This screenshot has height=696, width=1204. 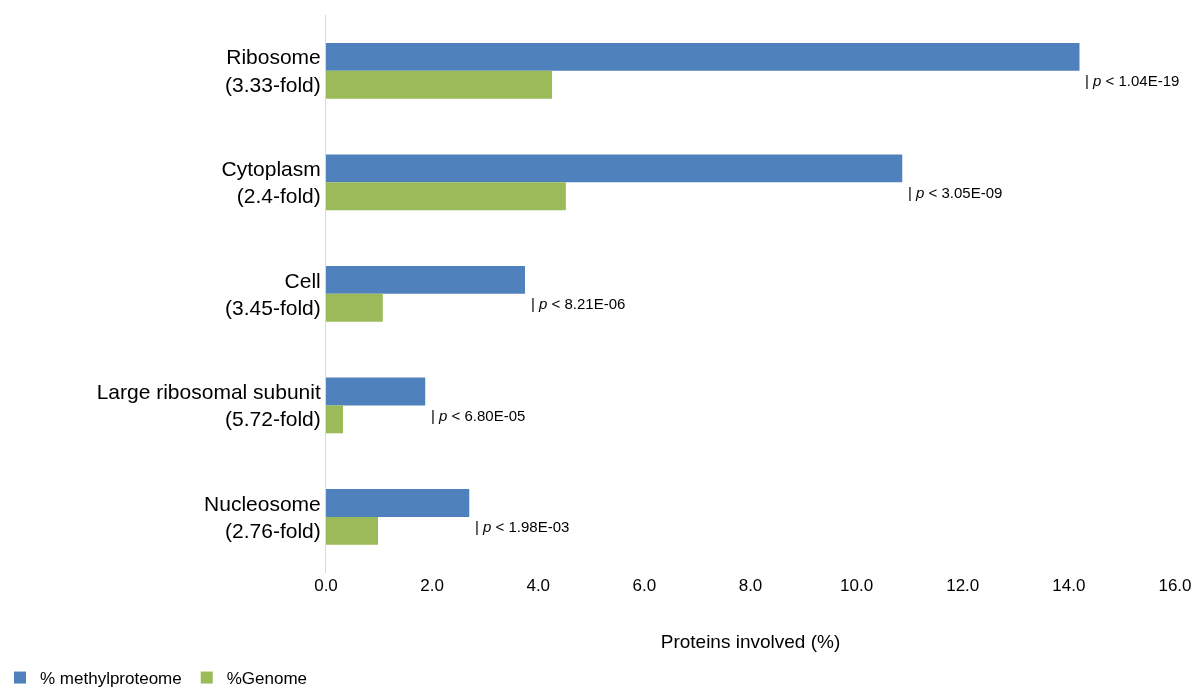 I want to click on x-tick-label: 2.0, so click(x=432, y=585).